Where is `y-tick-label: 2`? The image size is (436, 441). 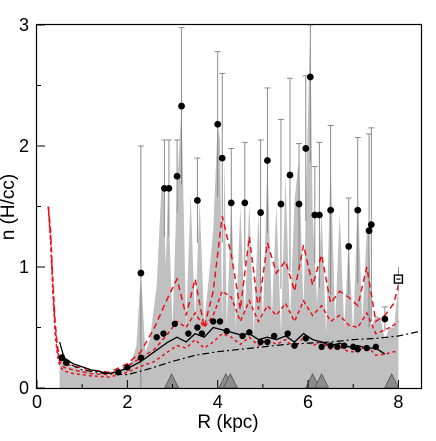 y-tick-label: 2 is located at coordinates (24, 146).